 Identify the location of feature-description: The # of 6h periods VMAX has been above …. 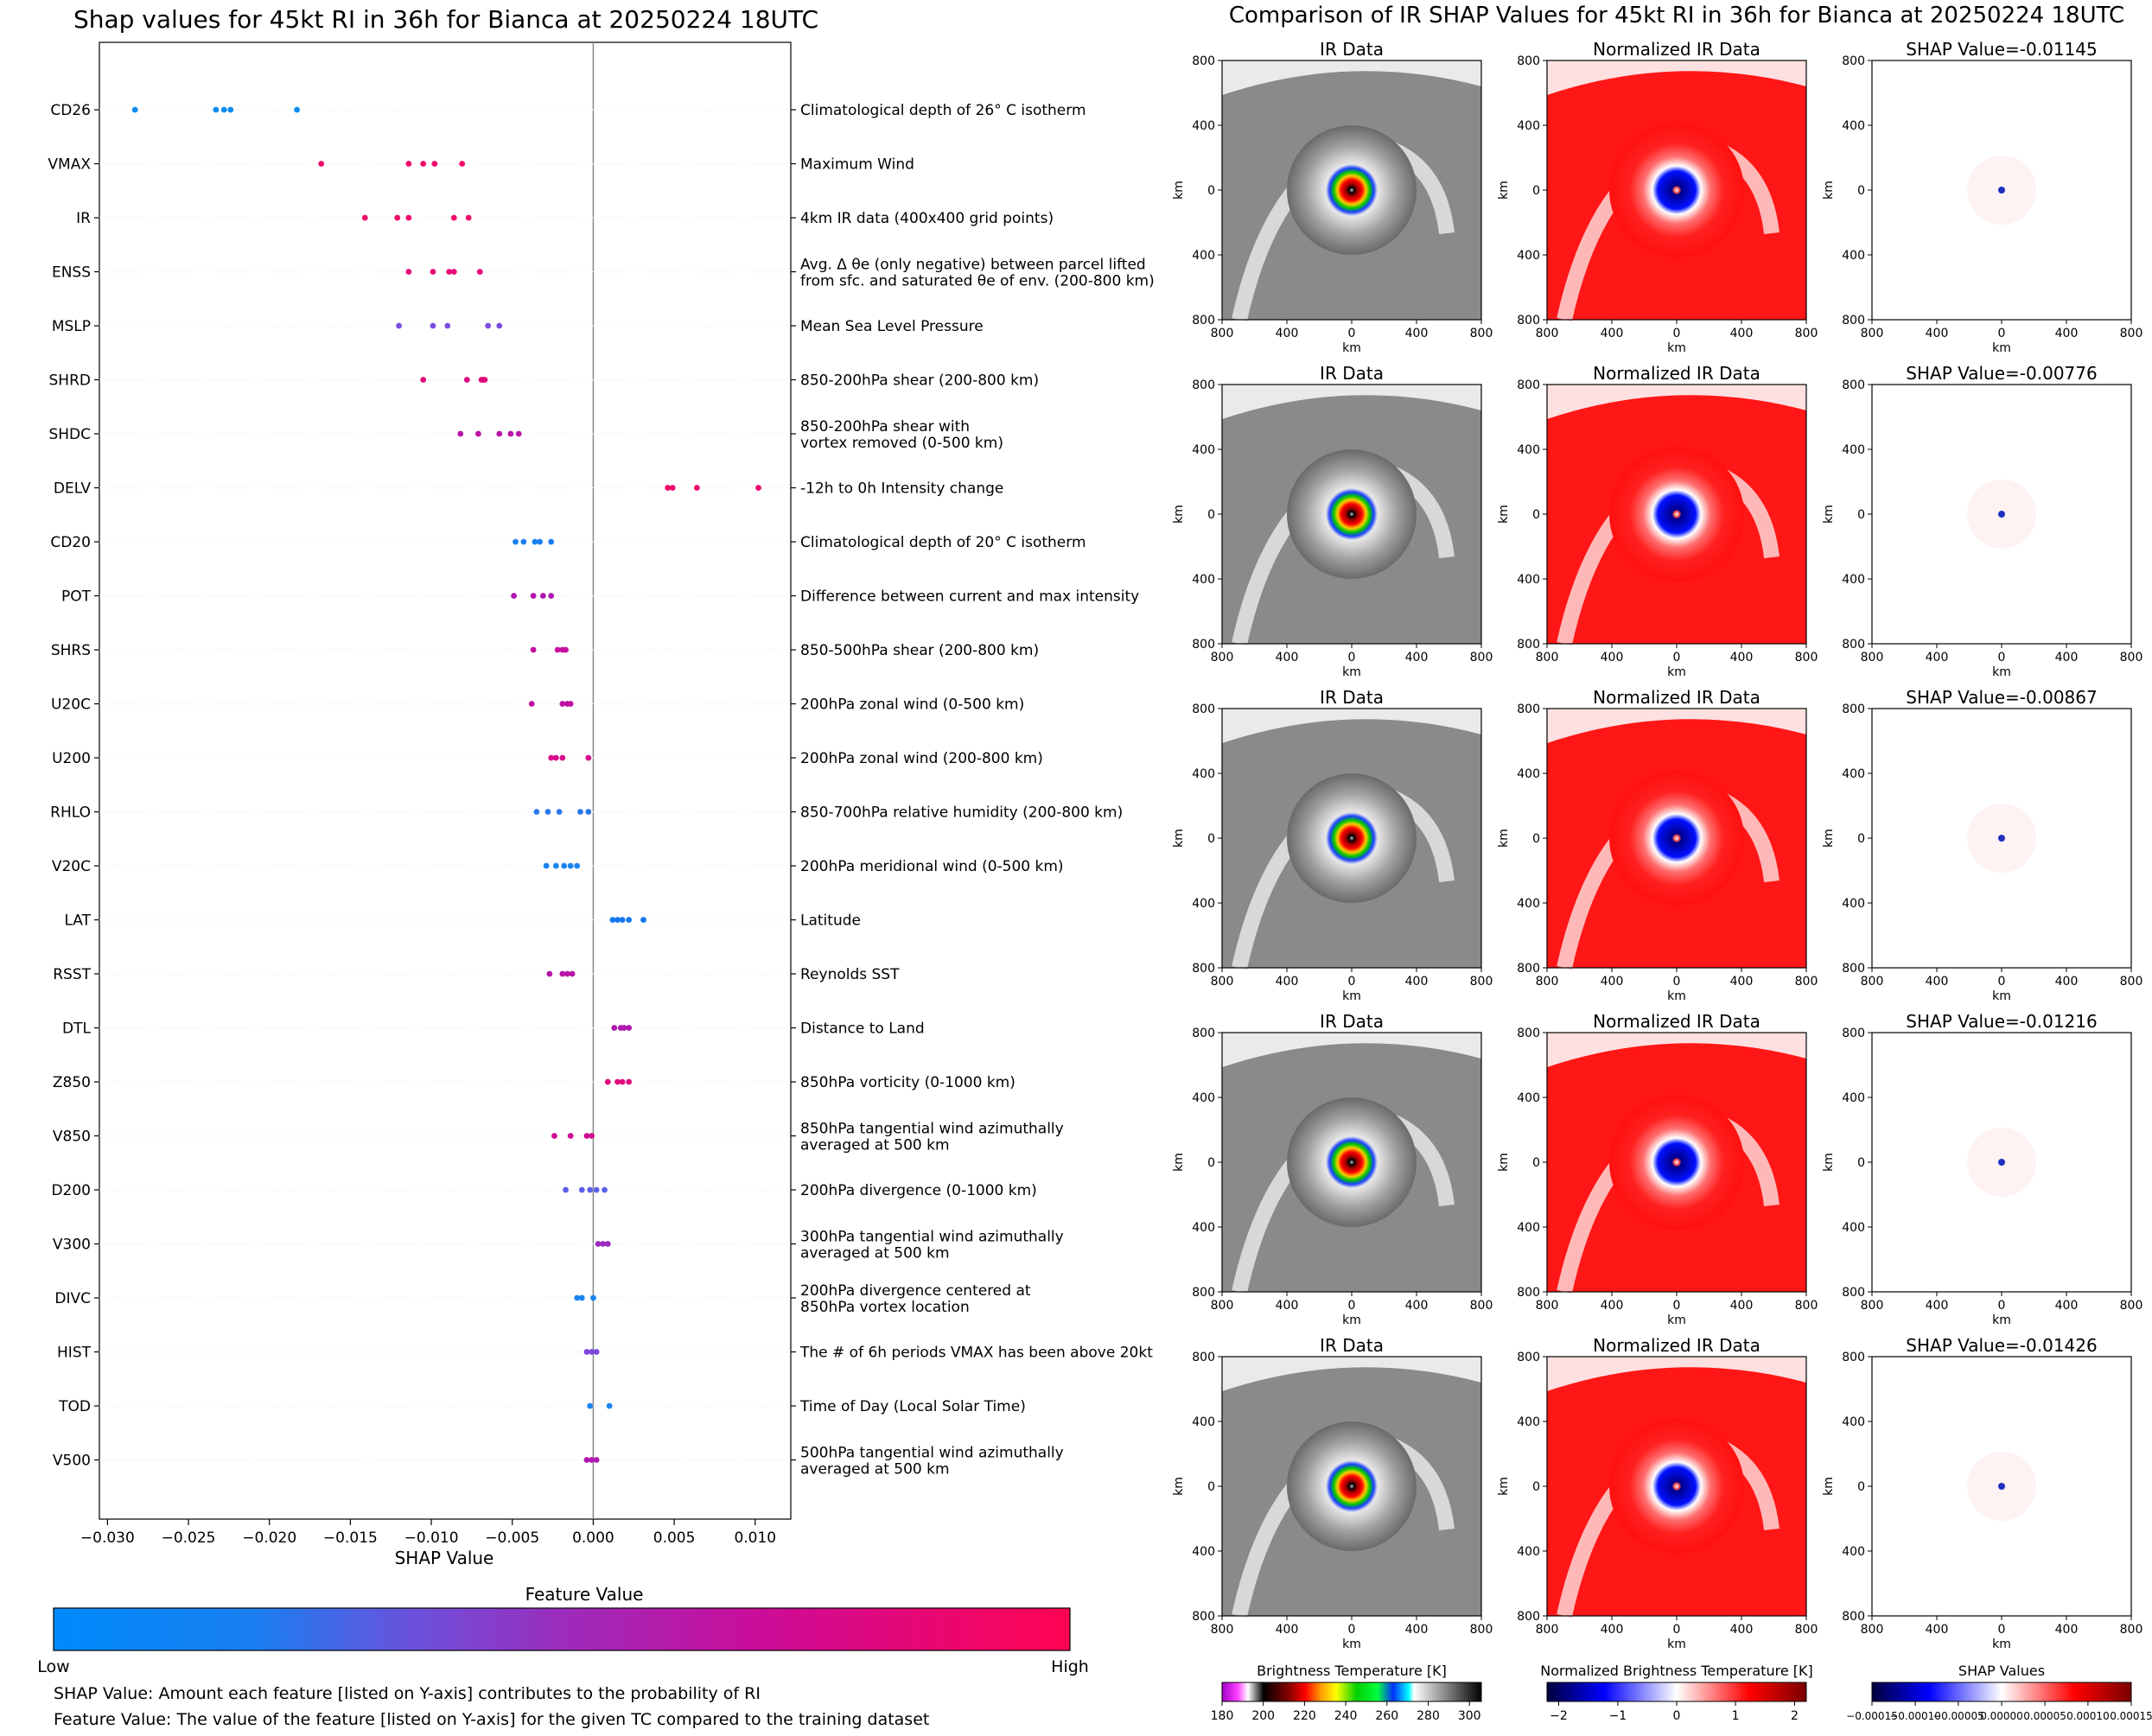
(976, 1353).